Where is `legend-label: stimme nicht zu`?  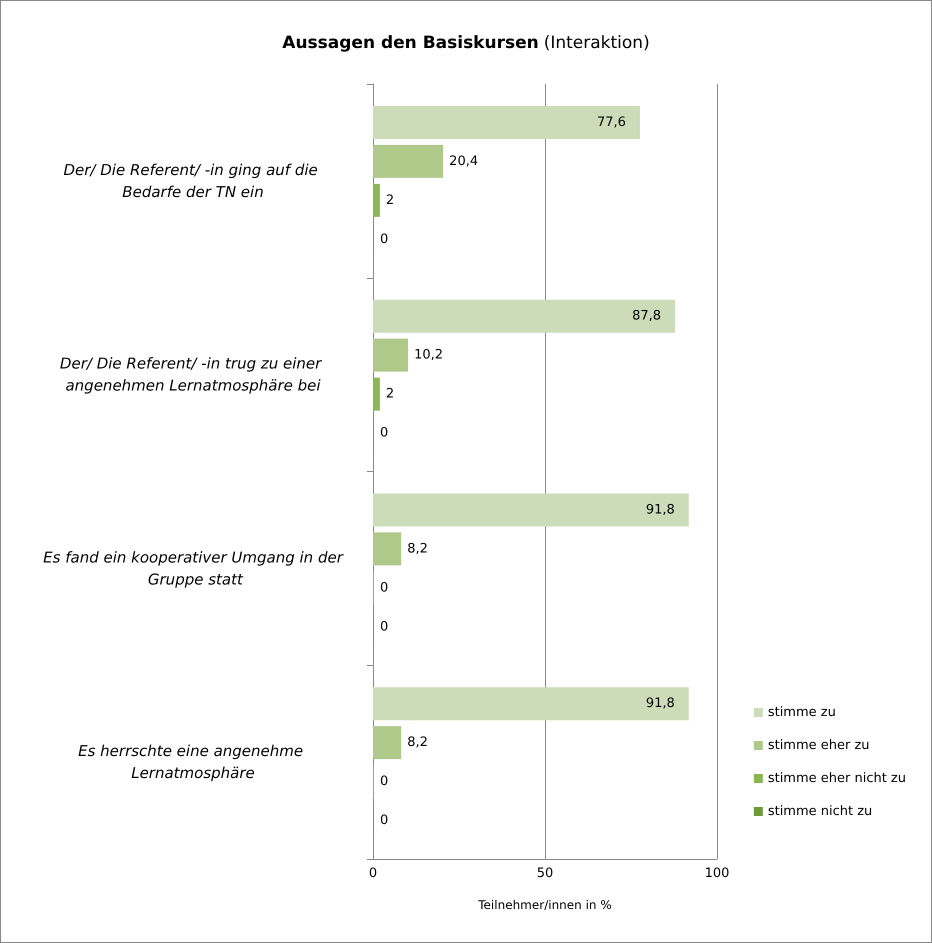 legend-label: stimme nicht zu is located at coordinates (820, 811).